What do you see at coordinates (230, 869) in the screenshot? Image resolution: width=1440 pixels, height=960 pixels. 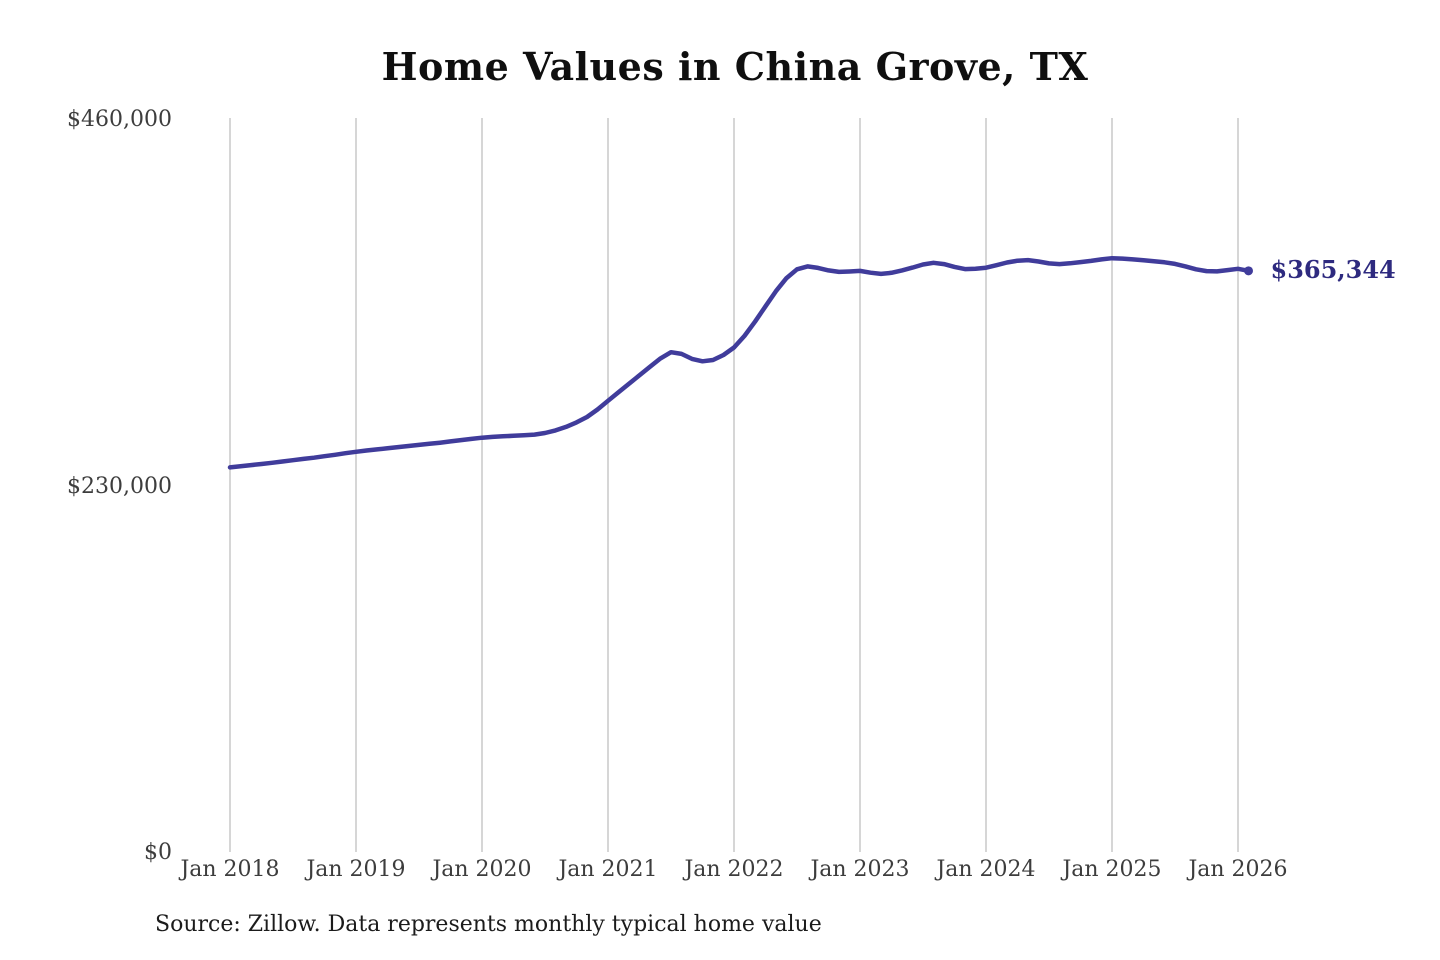 I see `x-tick-label: Jan 2018` at bounding box center [230, 869].